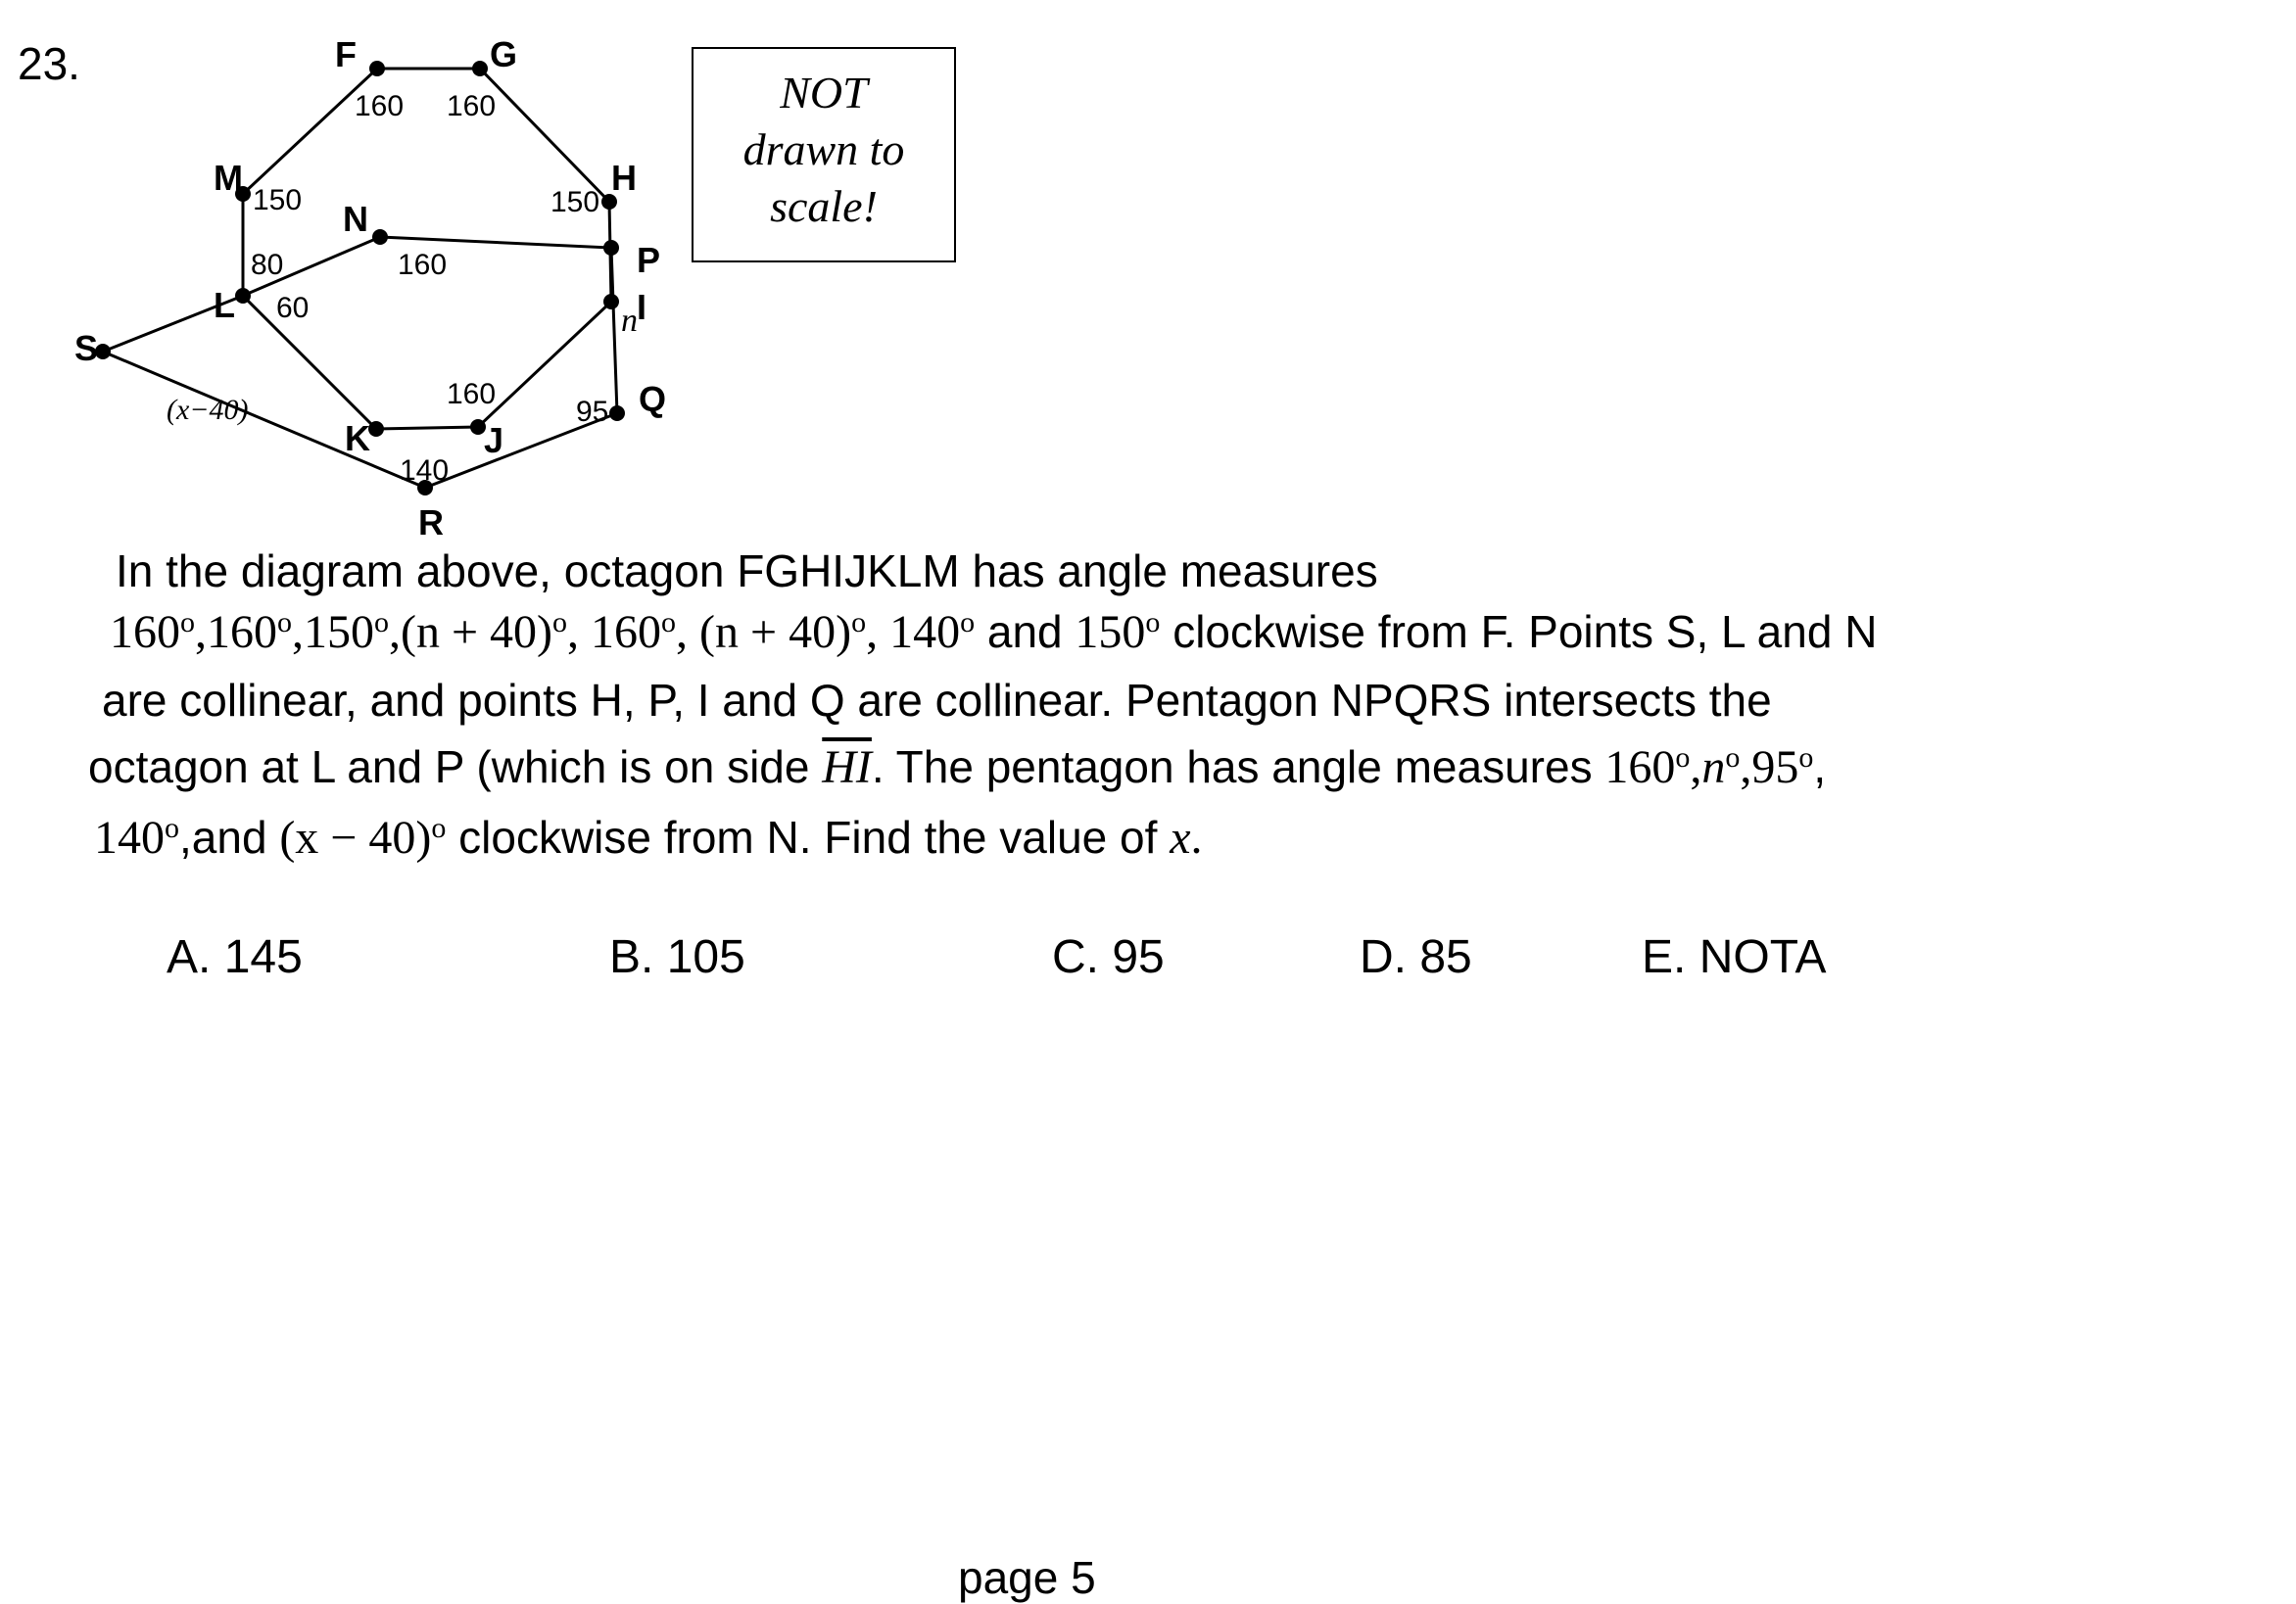 Image resolution: width=2296 pixels, height=1604 pixels. I want to click on question-number: 23., so click(49, 63).